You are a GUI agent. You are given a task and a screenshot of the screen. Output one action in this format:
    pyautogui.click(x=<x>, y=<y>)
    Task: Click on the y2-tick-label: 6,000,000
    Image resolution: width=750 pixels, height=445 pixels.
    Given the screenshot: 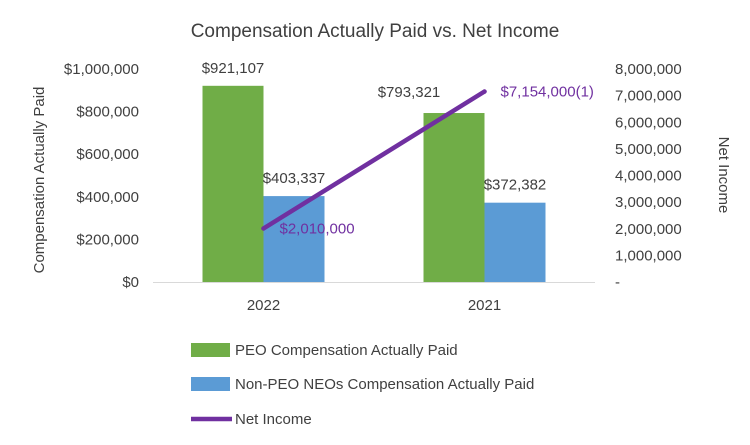 What is the action you would take?
    pyautogui.click(x=648, y=122)
    